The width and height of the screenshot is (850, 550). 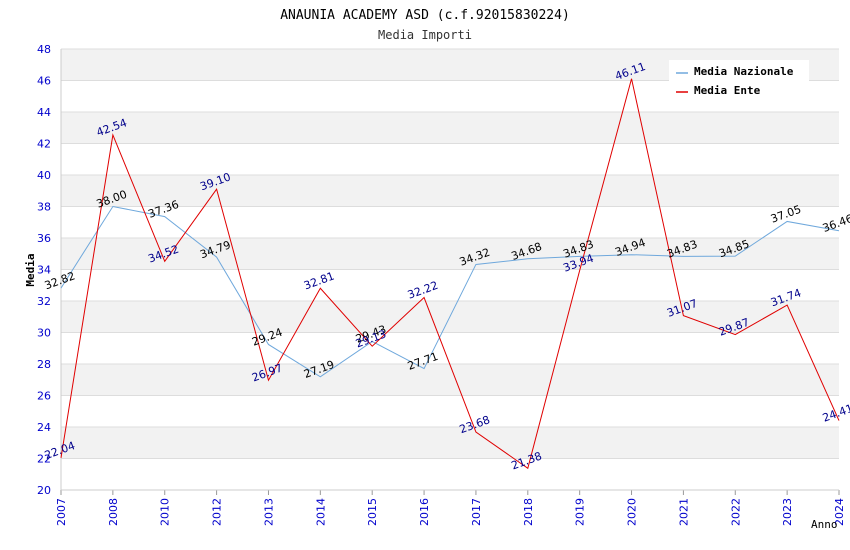 I want to click on y-tick-label: 34, so click(x=44, y=270).